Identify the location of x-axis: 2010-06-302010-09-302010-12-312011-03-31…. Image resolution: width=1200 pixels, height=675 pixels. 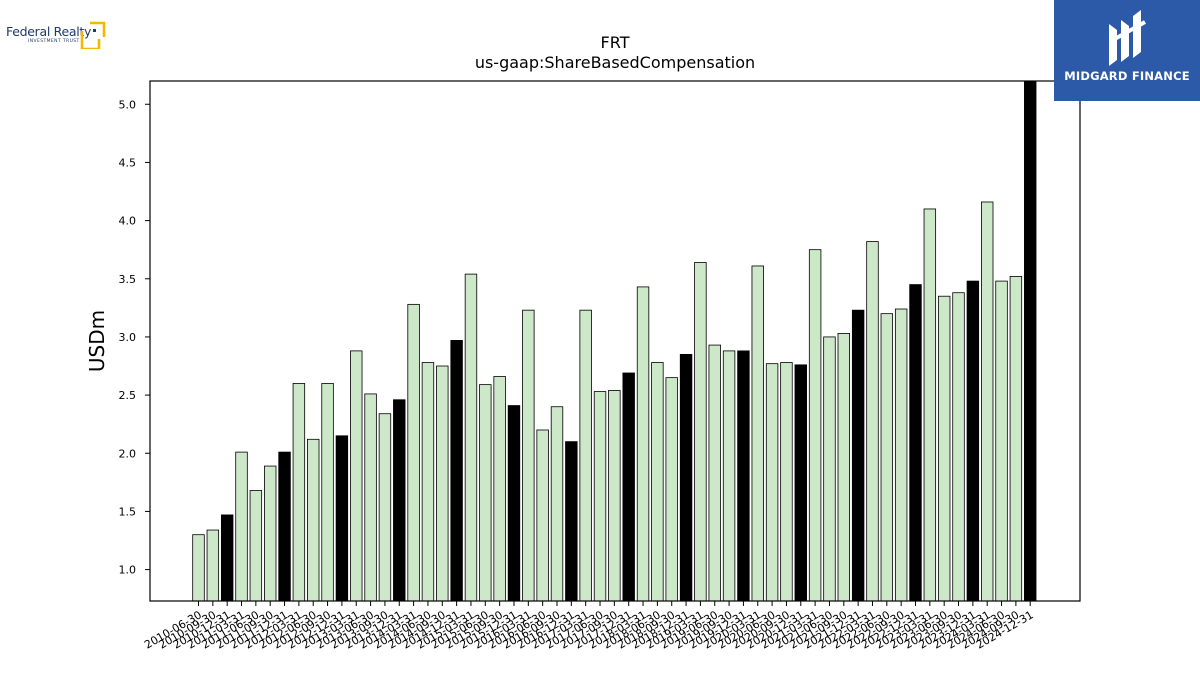
(589, 626).